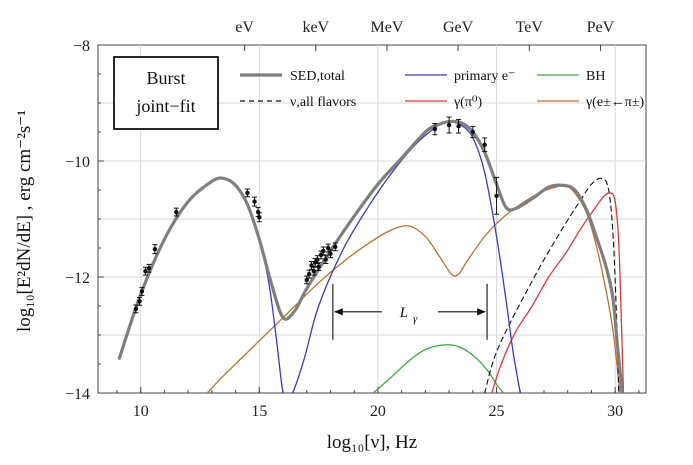 This screenshot has height=465, width=693. Describe the element at coordinates (323, 102) in the screenshot. I see `legend-label-neutrino: ν,all flavors` at that location.